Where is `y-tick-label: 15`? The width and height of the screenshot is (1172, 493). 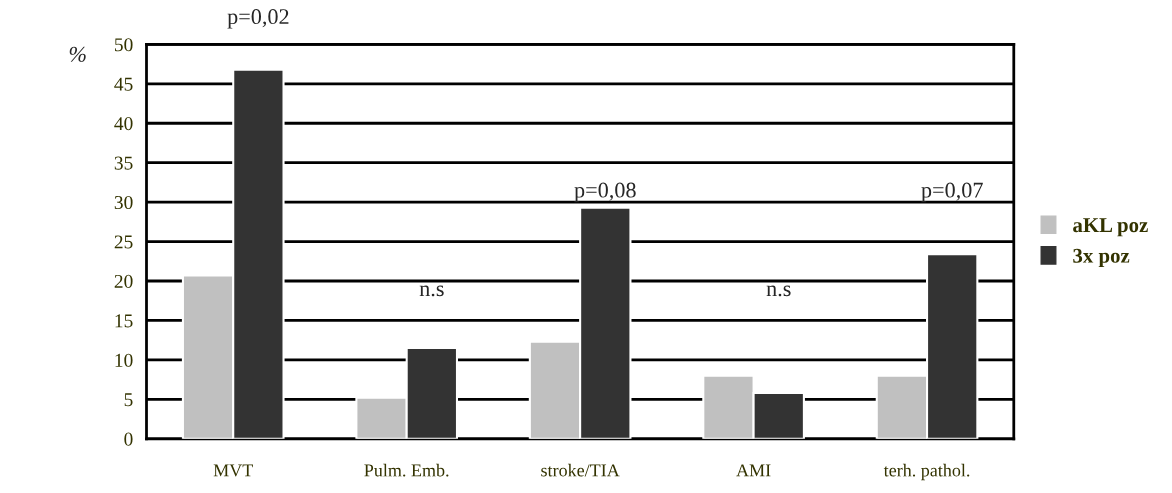 y-tick-label: 15 is located at coordinates (124, 321).